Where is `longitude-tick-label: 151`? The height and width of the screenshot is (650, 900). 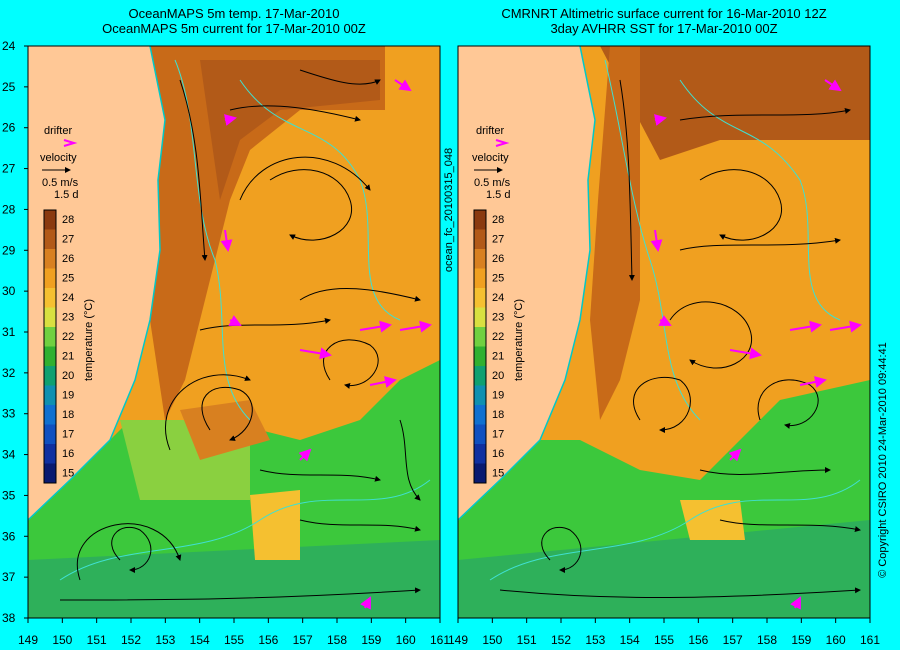
longitude-tick-label: 151 is located at coordinates (527, 640).